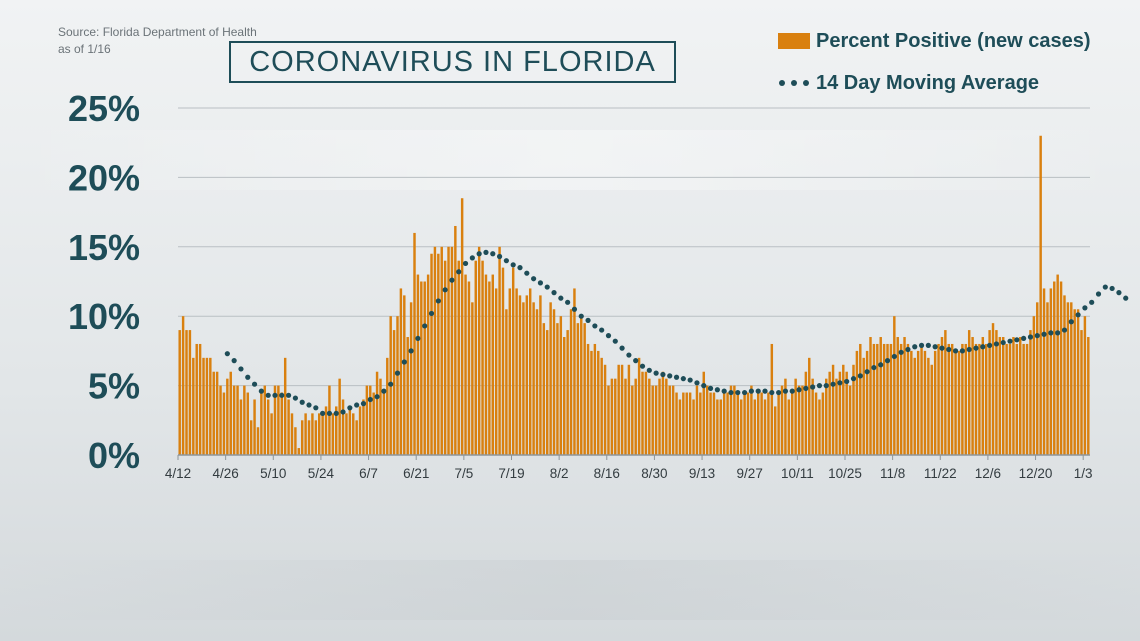 Image resolution: width=1140 pixels, height=641 pixels. What do you see at coordinates (940, 473) in the screenshot?
I see `x-tick-label: 11/22` at bounding box center [940, 473].